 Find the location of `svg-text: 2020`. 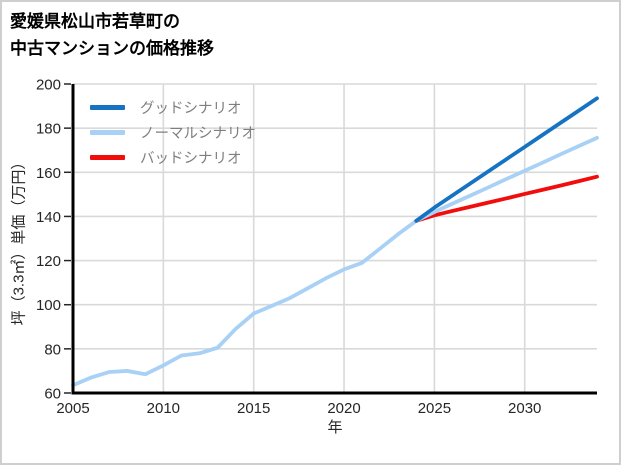

svg-text: 2020 is located at coordinates (343, 408).